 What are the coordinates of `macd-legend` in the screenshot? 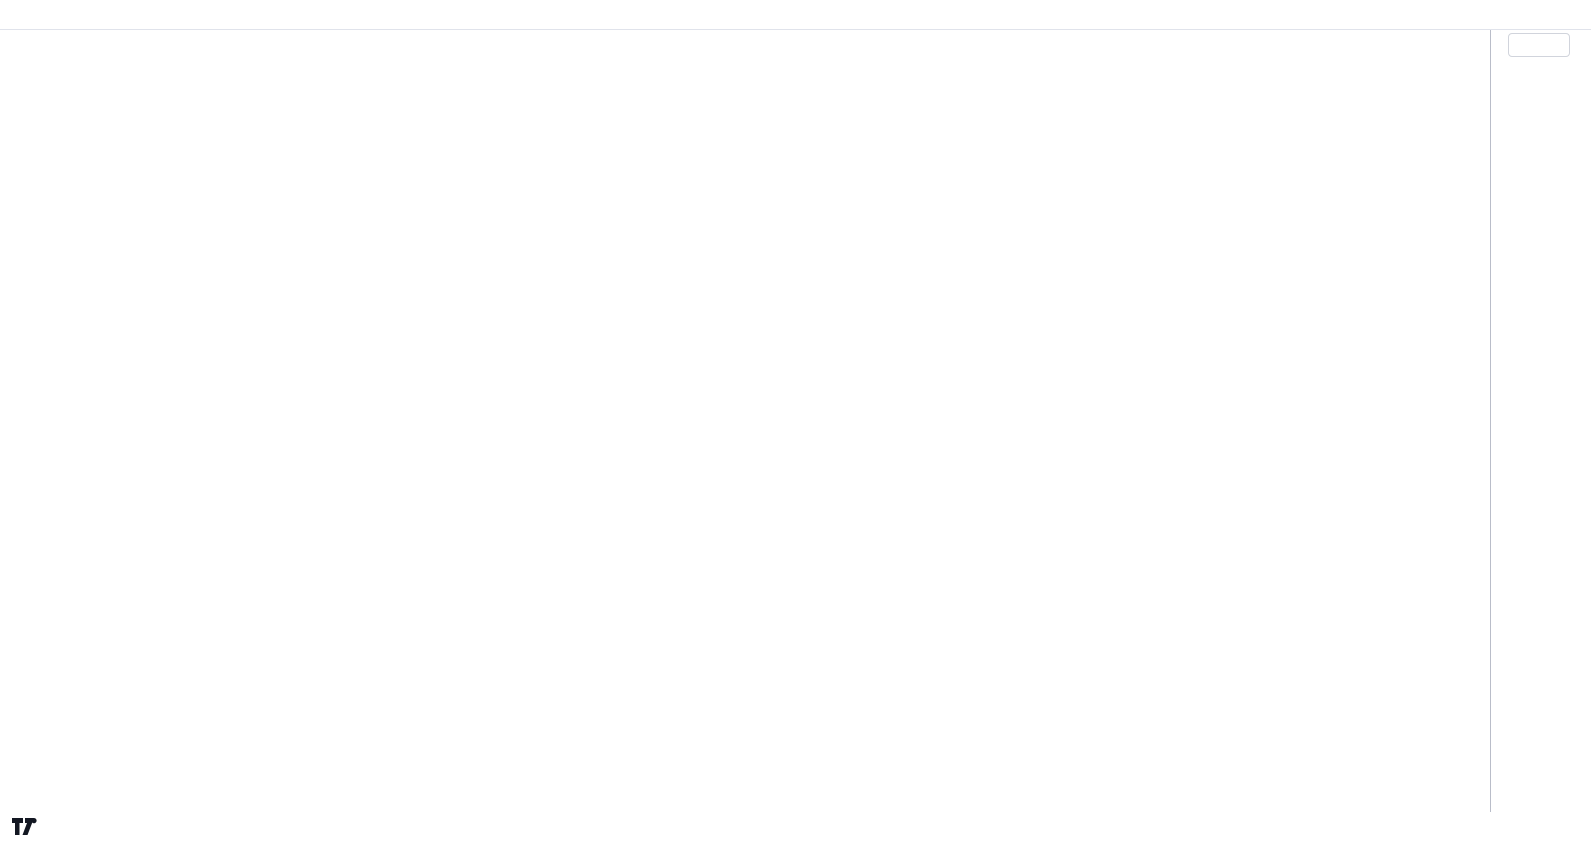 It's located at (28, 618).